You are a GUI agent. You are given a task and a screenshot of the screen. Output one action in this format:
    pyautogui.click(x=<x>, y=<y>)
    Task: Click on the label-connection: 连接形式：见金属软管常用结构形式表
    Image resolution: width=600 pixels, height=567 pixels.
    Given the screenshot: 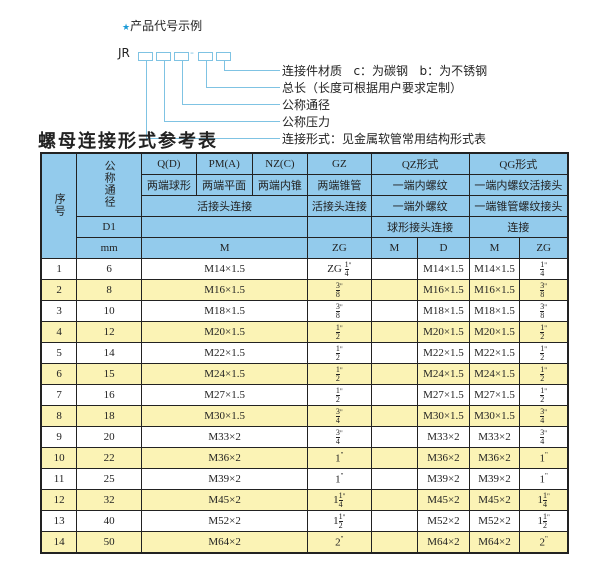 What is the action you would take?
    pyautogui.click(x=384, y=139)
    